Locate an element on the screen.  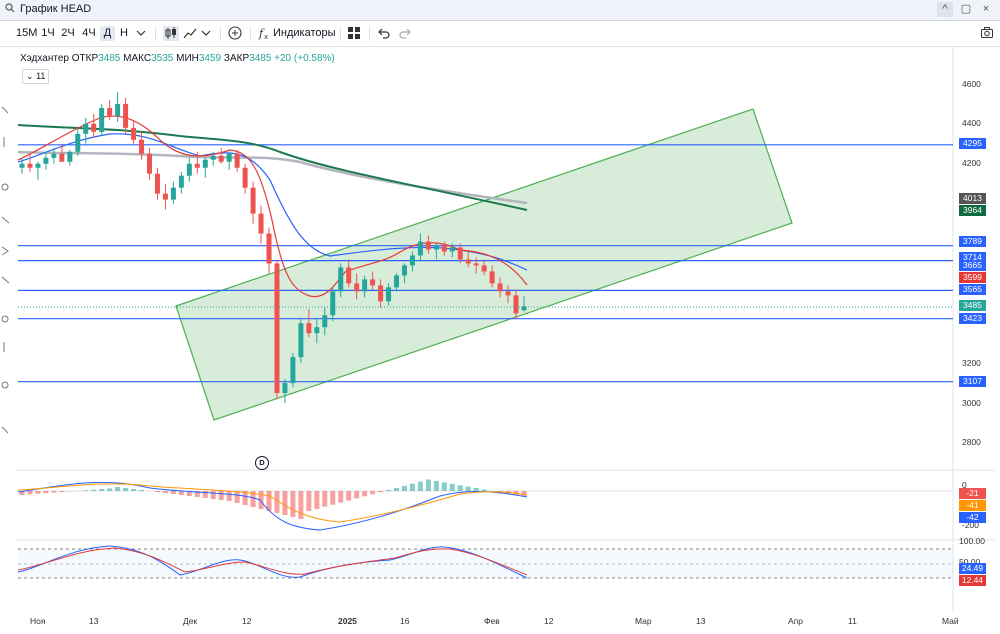
macd-tick: 0 is located at coordinates (964, 485).